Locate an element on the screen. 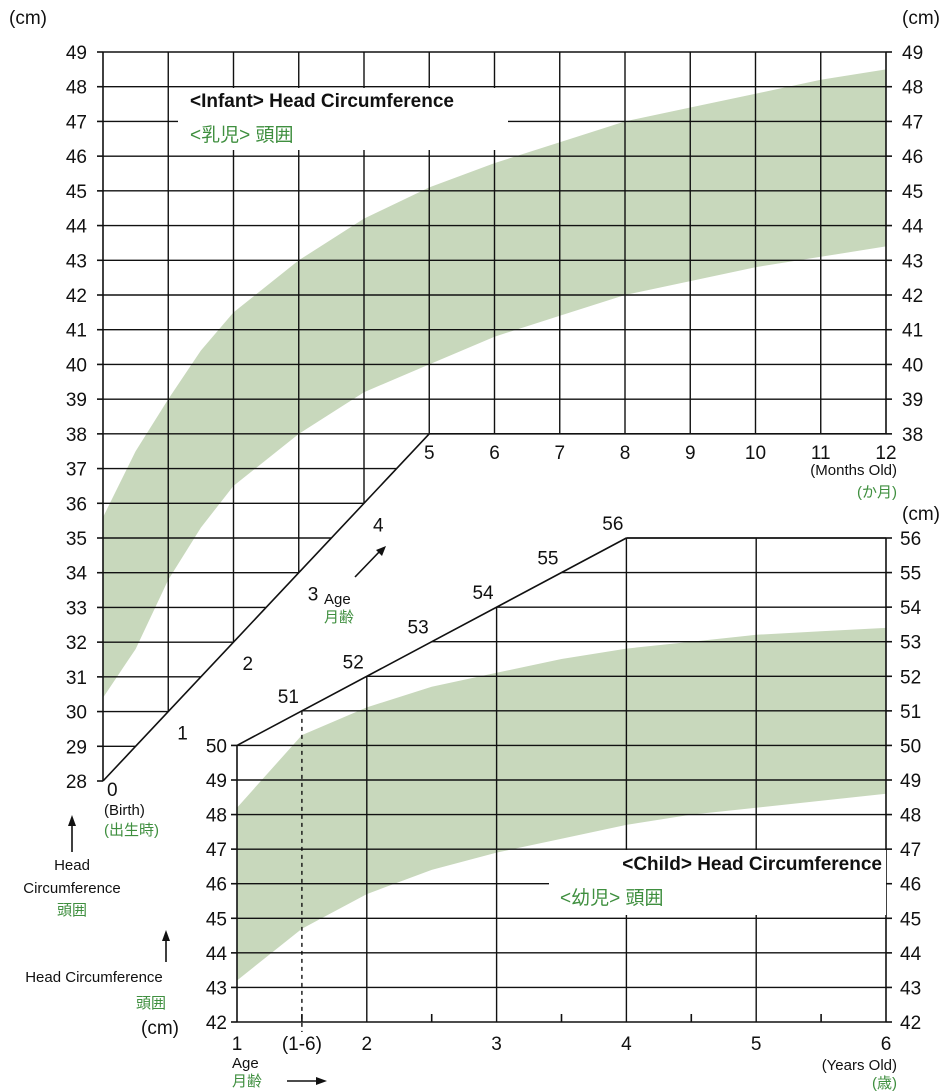 This screenshot has width=949, height=1092. infant-title-box is located at coordinates (343, 119).